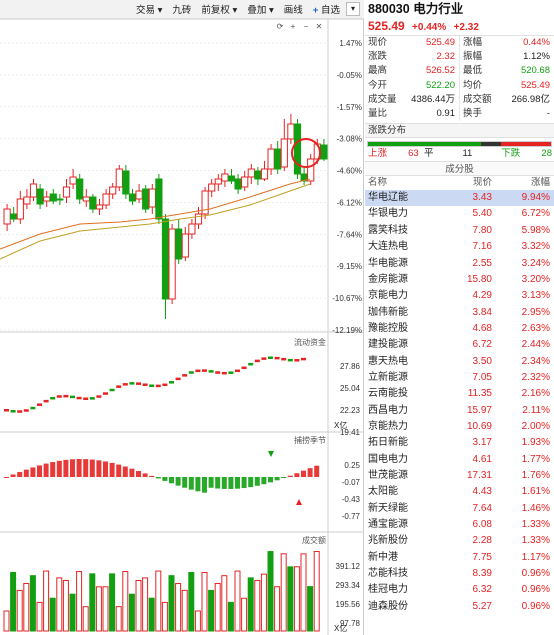 This screenshot has width=554, height=635. Describe the element at coordinates (348, 604) in the screenshot. I see `turnover-tick: 195.56` at that location.